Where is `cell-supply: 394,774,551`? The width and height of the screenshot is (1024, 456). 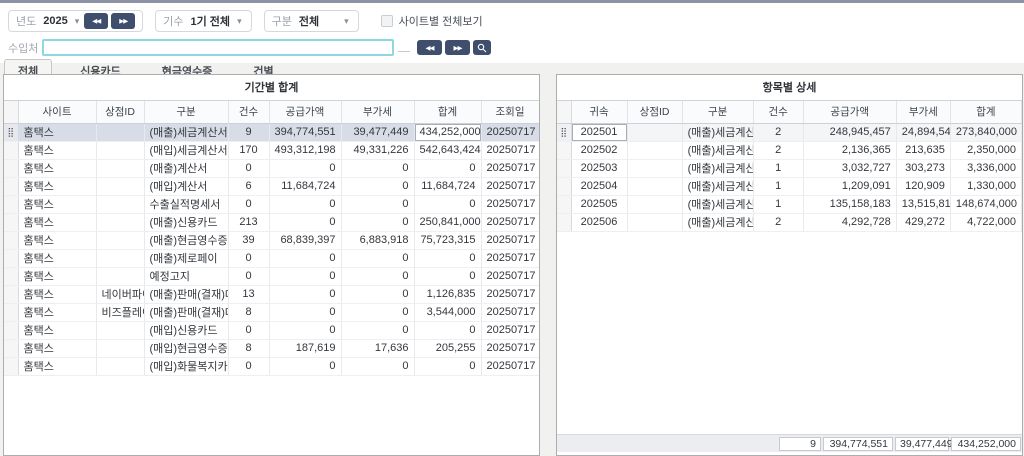
cell-supply: 394,774,551 is located at coordinates (305, 132).